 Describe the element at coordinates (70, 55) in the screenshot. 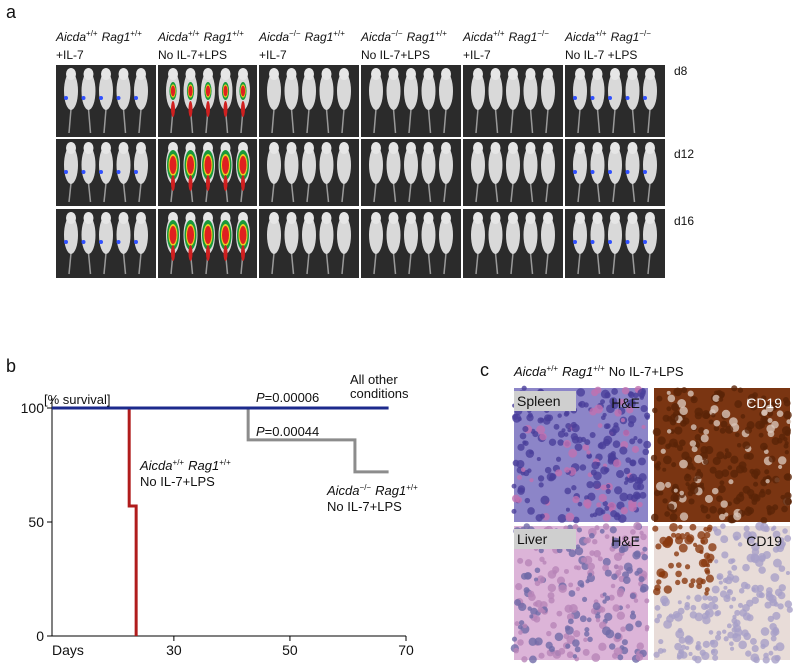

I see `treatment-label: +IL-7` at that location.